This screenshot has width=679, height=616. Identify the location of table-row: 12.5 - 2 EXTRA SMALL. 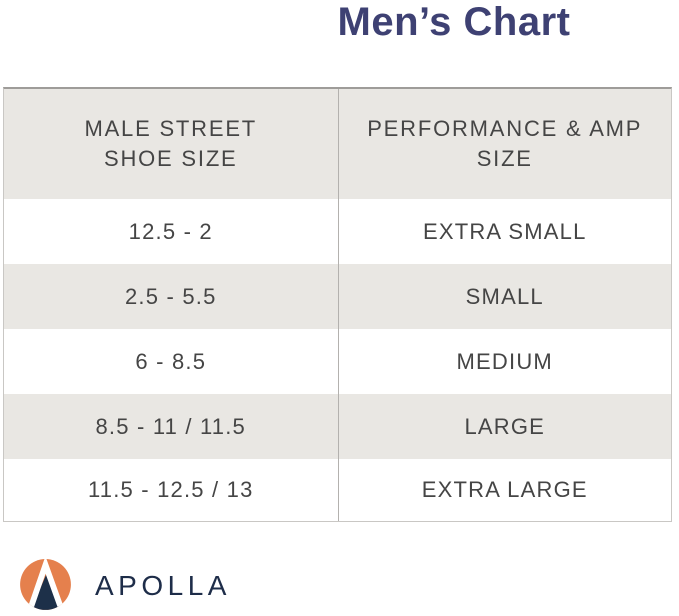
(337, 231).